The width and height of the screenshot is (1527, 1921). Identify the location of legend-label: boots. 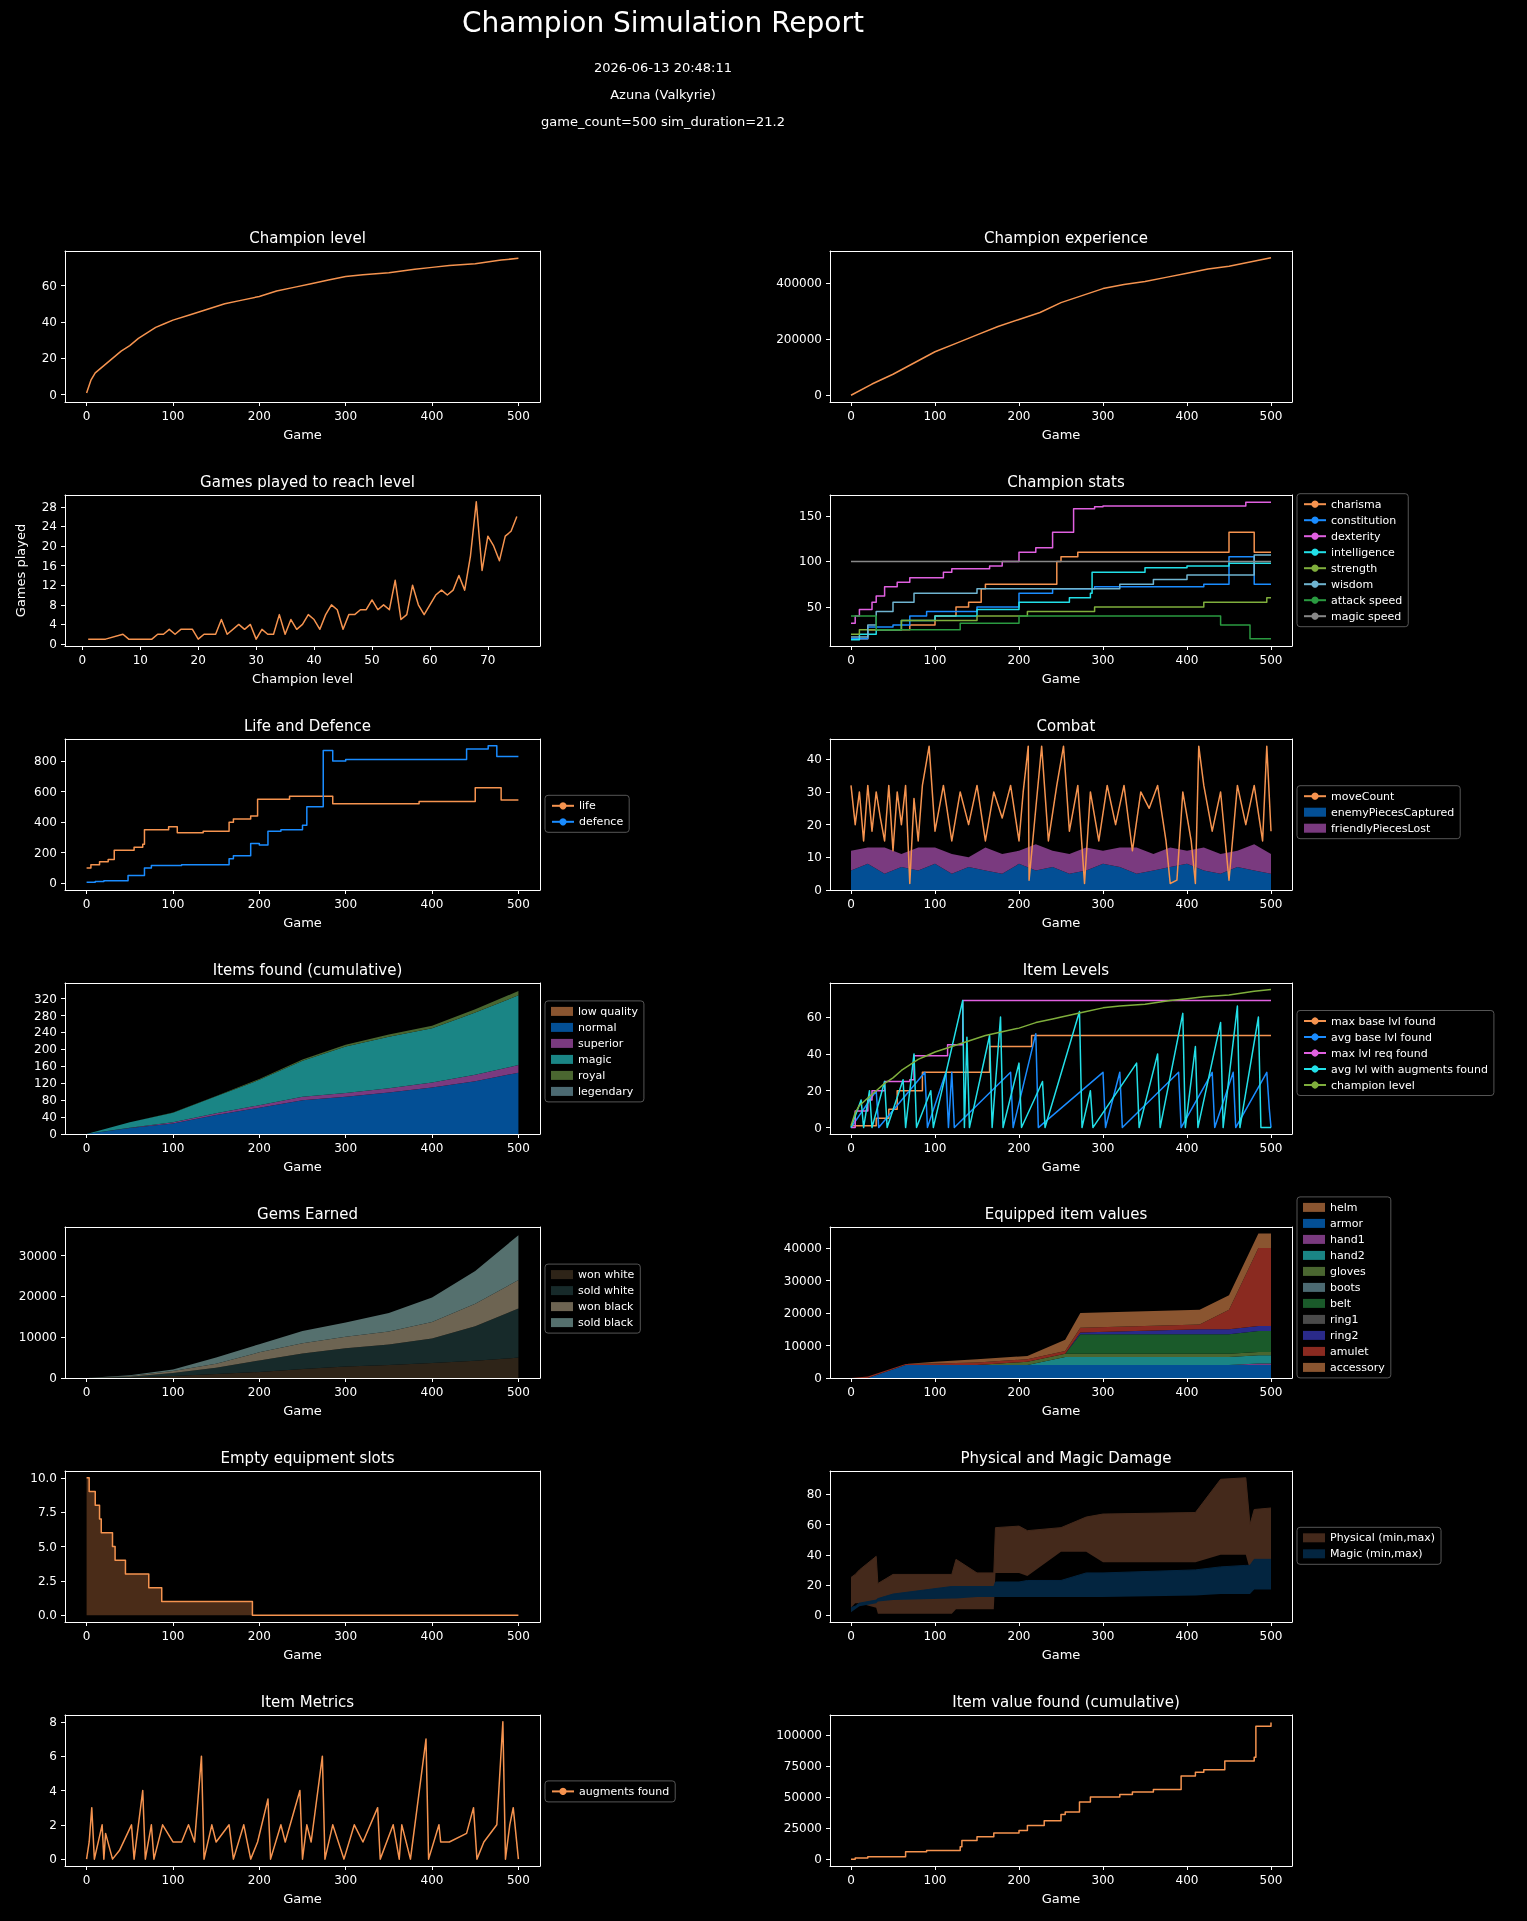
(1345, 1287).